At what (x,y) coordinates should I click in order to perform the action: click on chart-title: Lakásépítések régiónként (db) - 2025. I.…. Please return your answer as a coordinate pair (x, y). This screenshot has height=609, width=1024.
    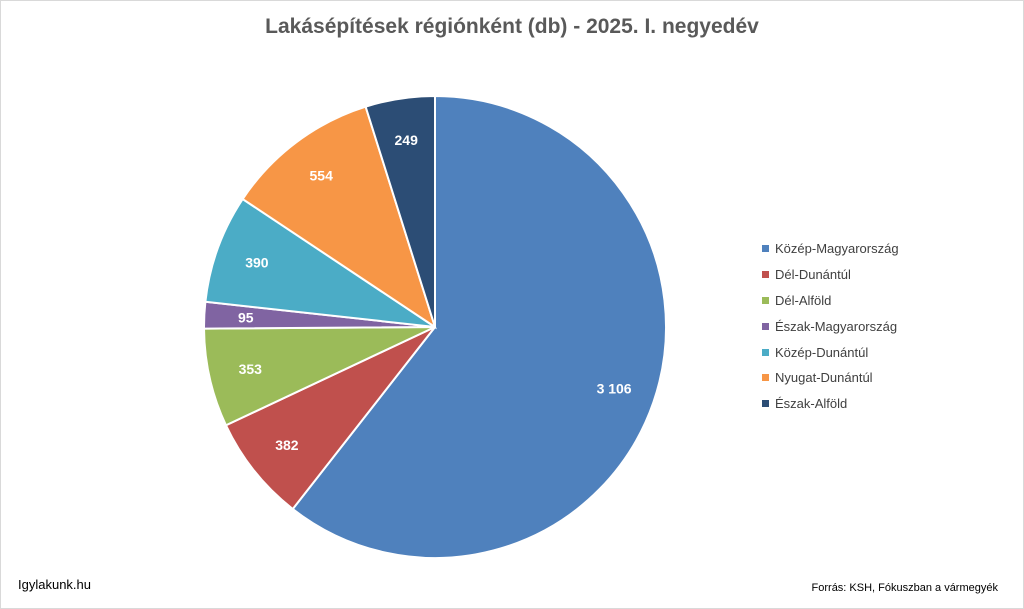
    Looking at the image, I should click on (512, 26).